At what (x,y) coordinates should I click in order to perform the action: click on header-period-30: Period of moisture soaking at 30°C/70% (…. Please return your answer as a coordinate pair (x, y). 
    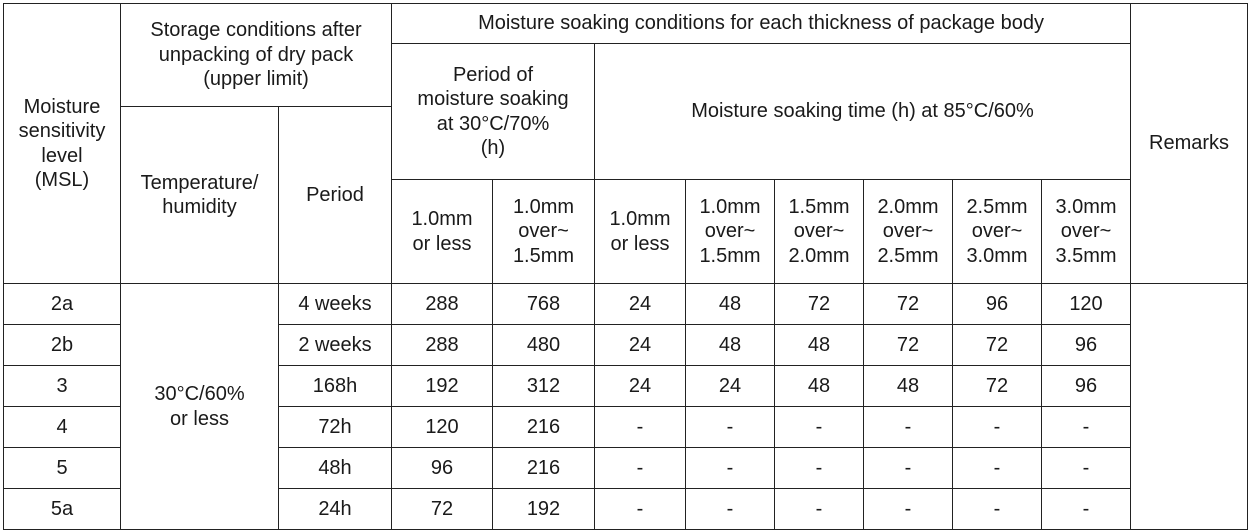
    Looking at the image, I should click on (493, 111).